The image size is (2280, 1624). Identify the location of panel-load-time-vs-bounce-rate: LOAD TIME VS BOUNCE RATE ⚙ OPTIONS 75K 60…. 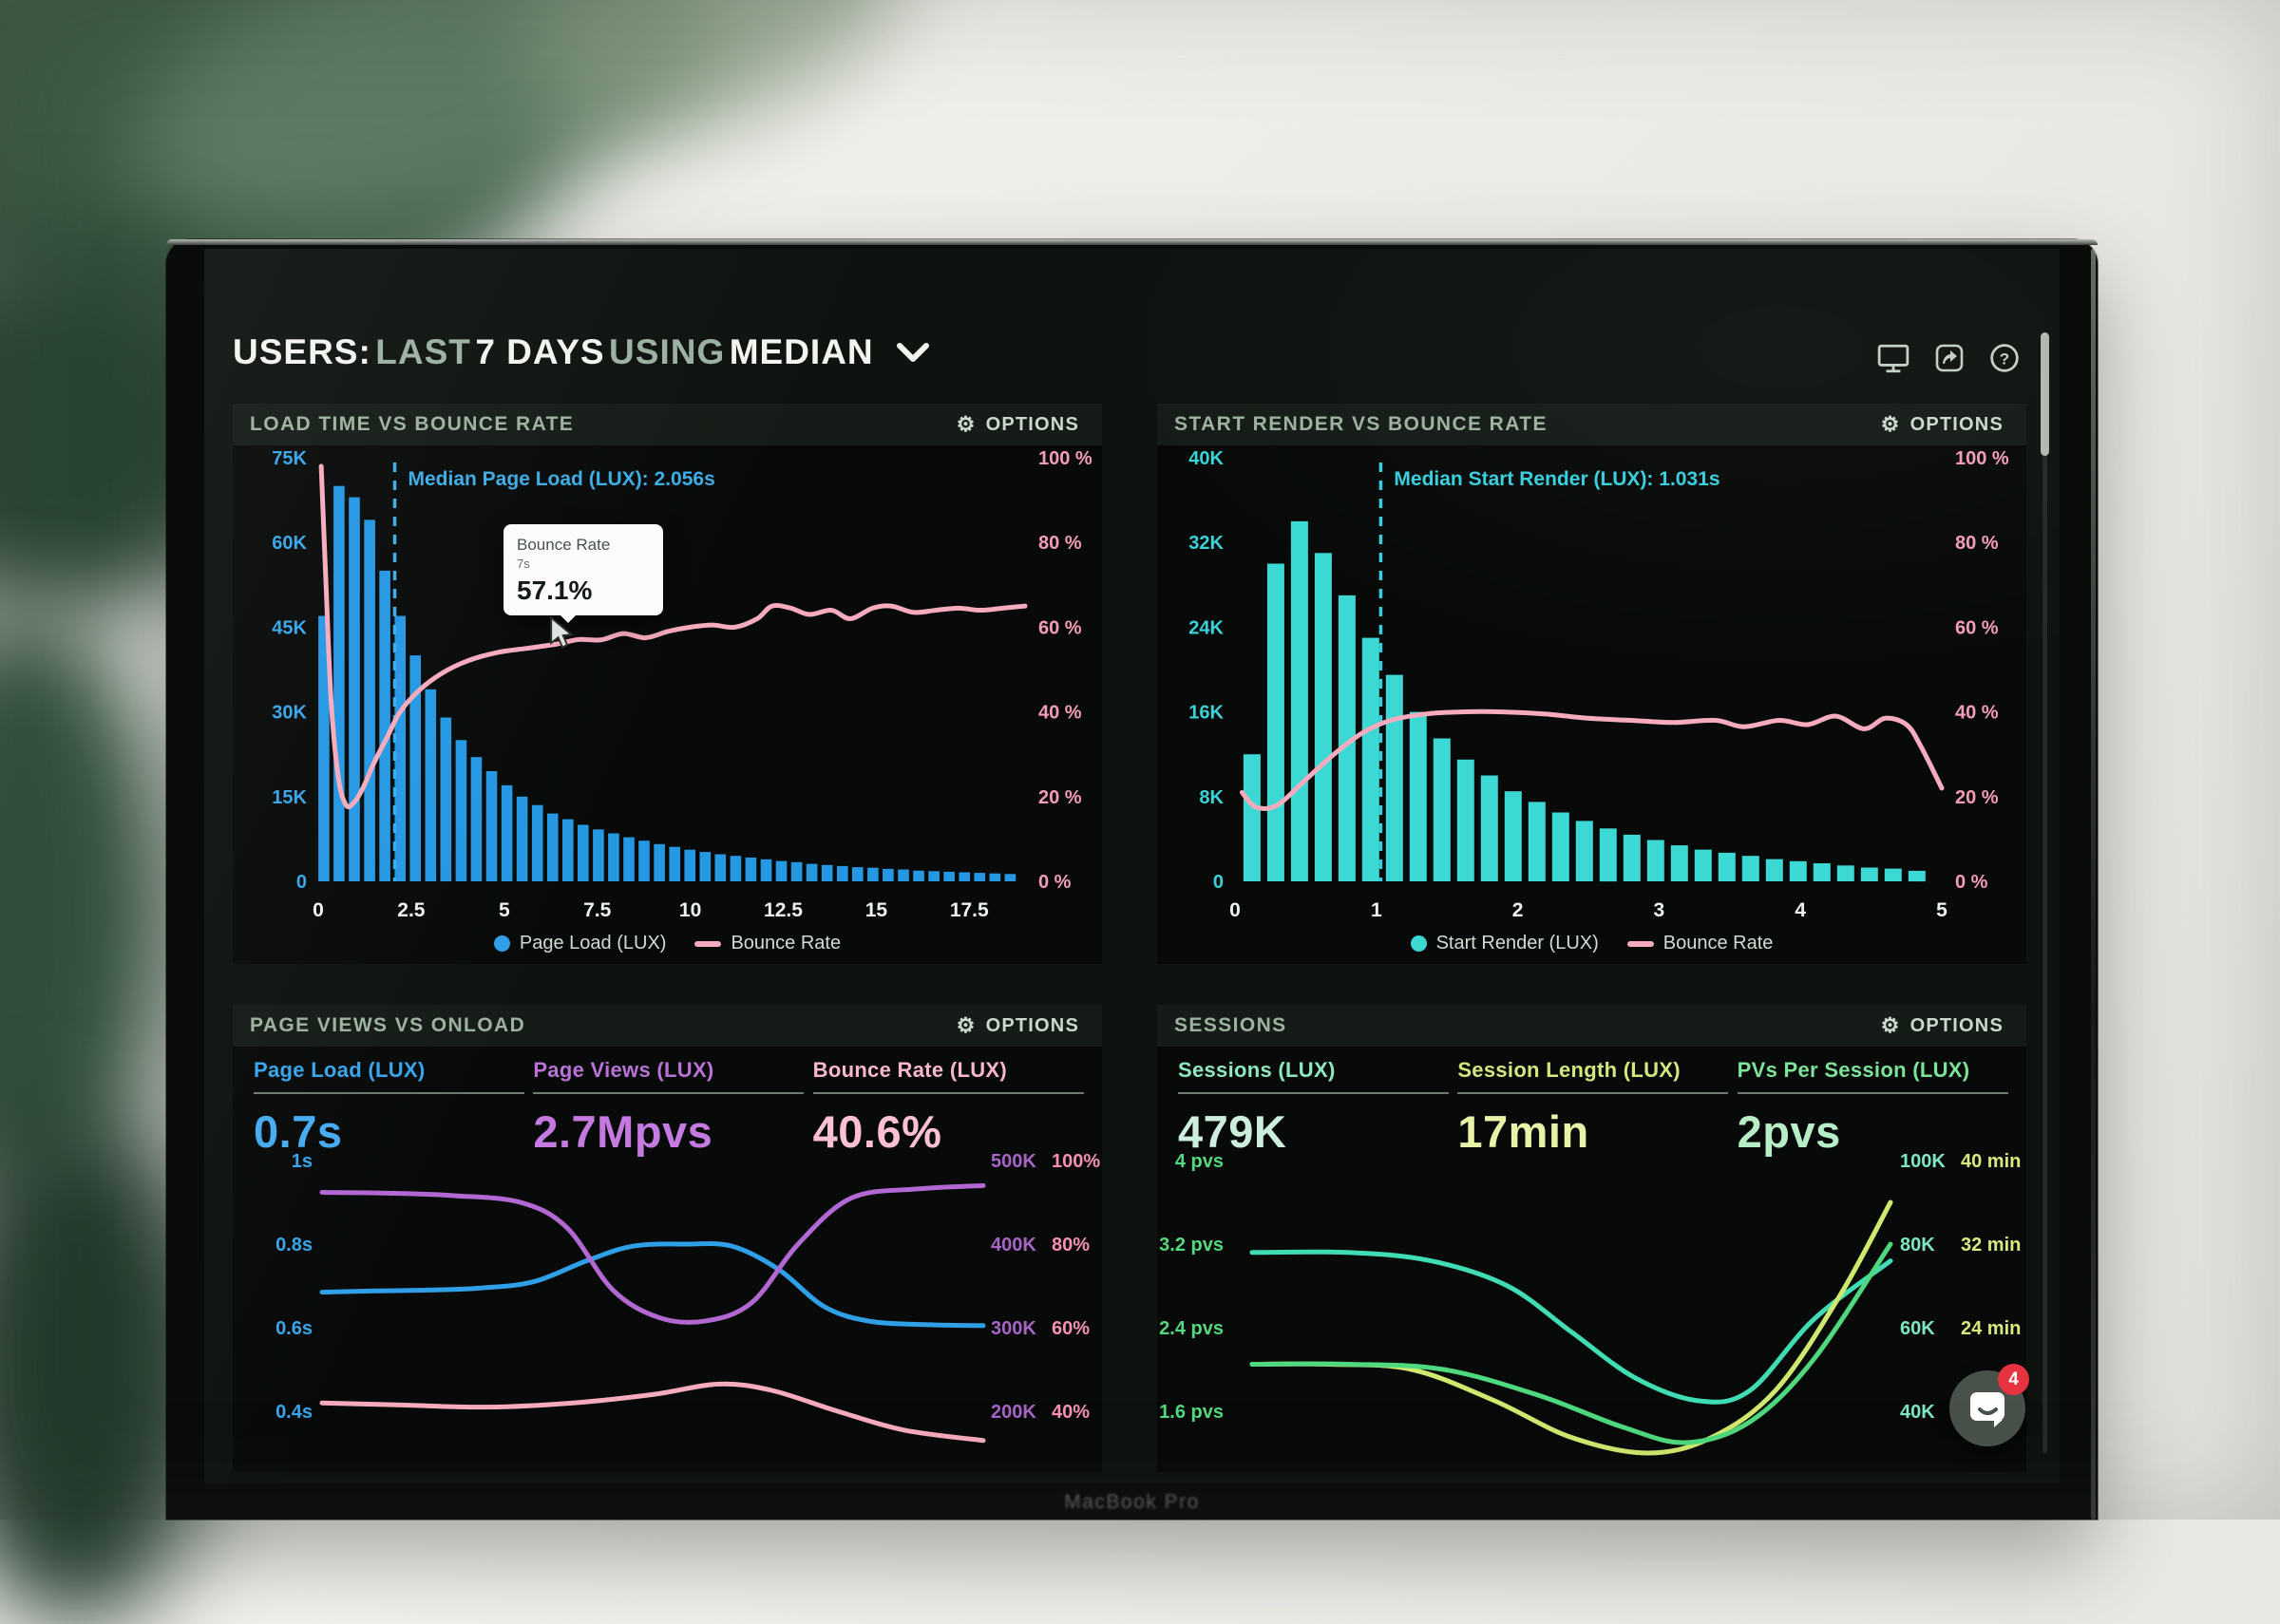
(667, 684).